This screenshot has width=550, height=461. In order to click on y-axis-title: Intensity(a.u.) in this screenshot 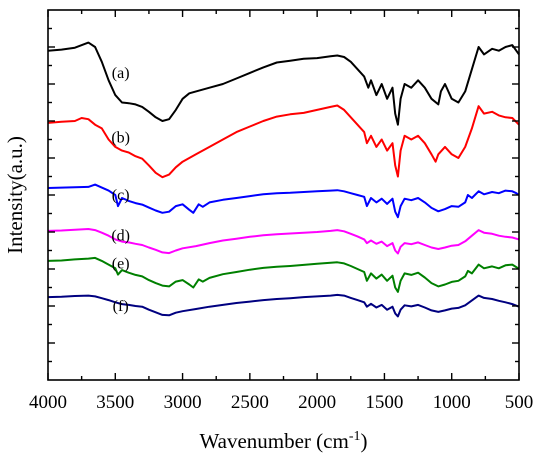, I will do `click(15, 195)`.